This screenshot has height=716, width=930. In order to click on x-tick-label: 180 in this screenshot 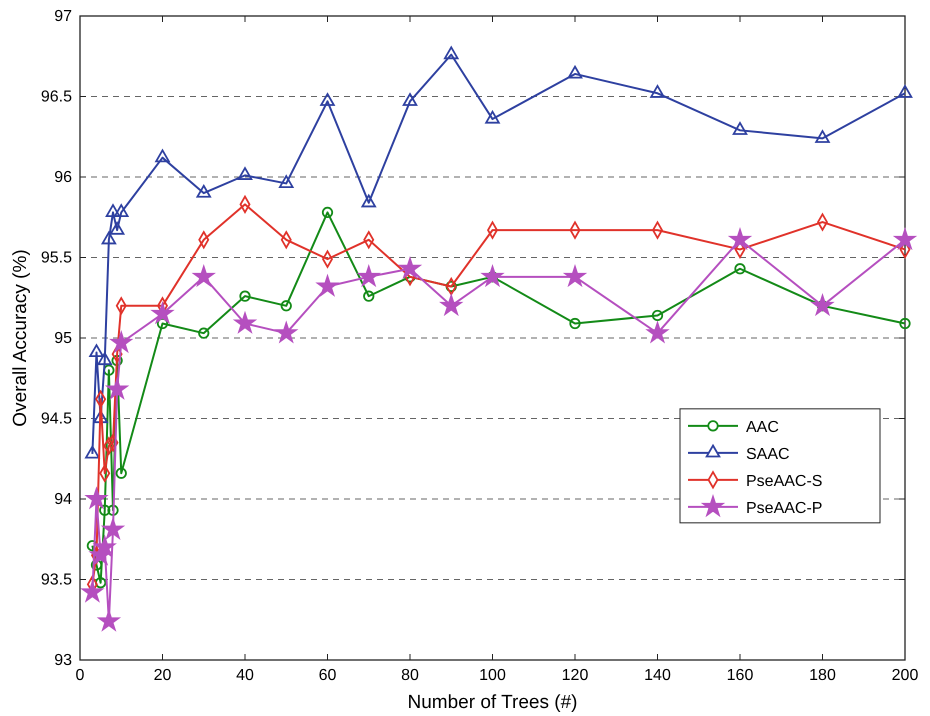, I will do `click(822, 675)`.